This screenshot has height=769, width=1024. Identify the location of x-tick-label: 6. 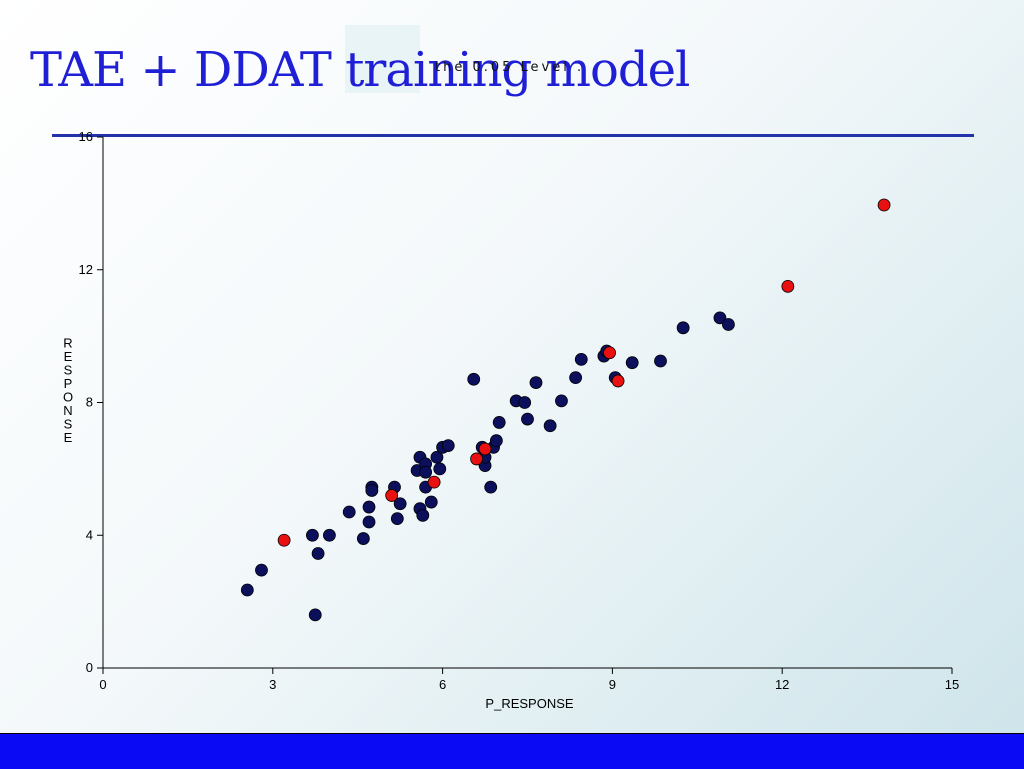
(442, 684).